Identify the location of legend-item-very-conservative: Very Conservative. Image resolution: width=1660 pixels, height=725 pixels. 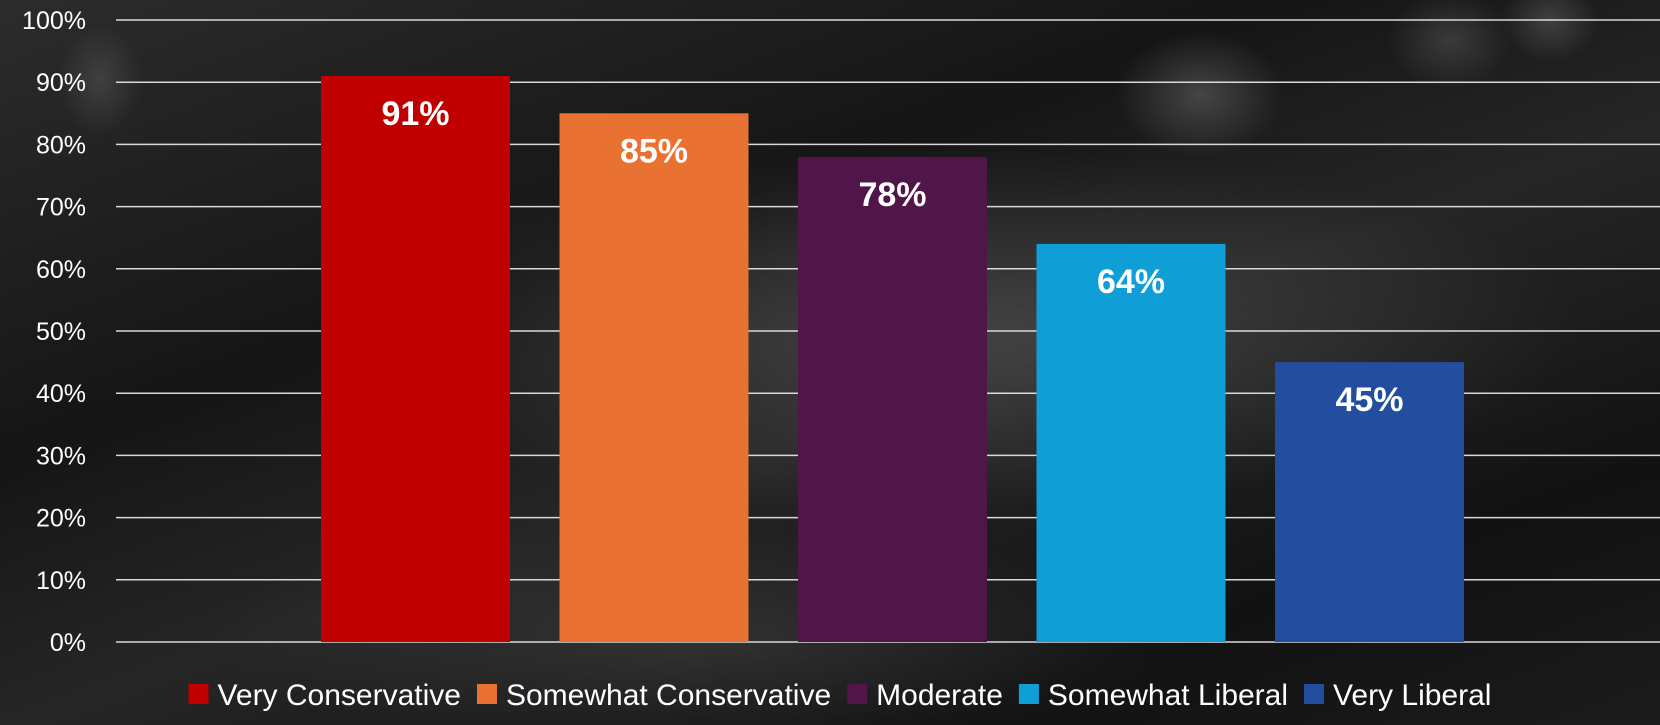
(324, 695).